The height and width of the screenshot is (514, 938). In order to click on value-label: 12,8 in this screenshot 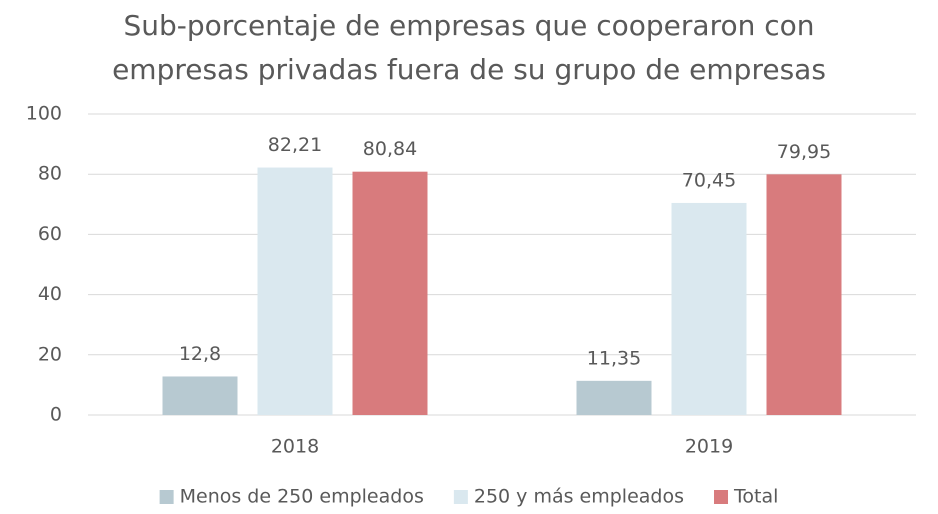, I will do `click(200, 354)`.